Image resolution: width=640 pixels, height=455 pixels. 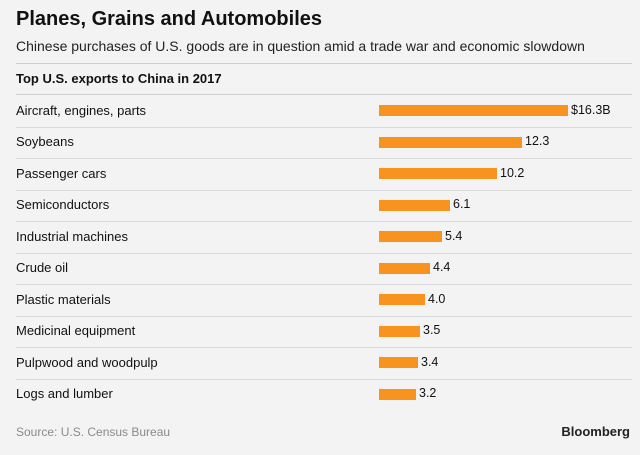 I want to click on chart-title: Top U.S. exports to China in 2017, so click(x=119, y=78).